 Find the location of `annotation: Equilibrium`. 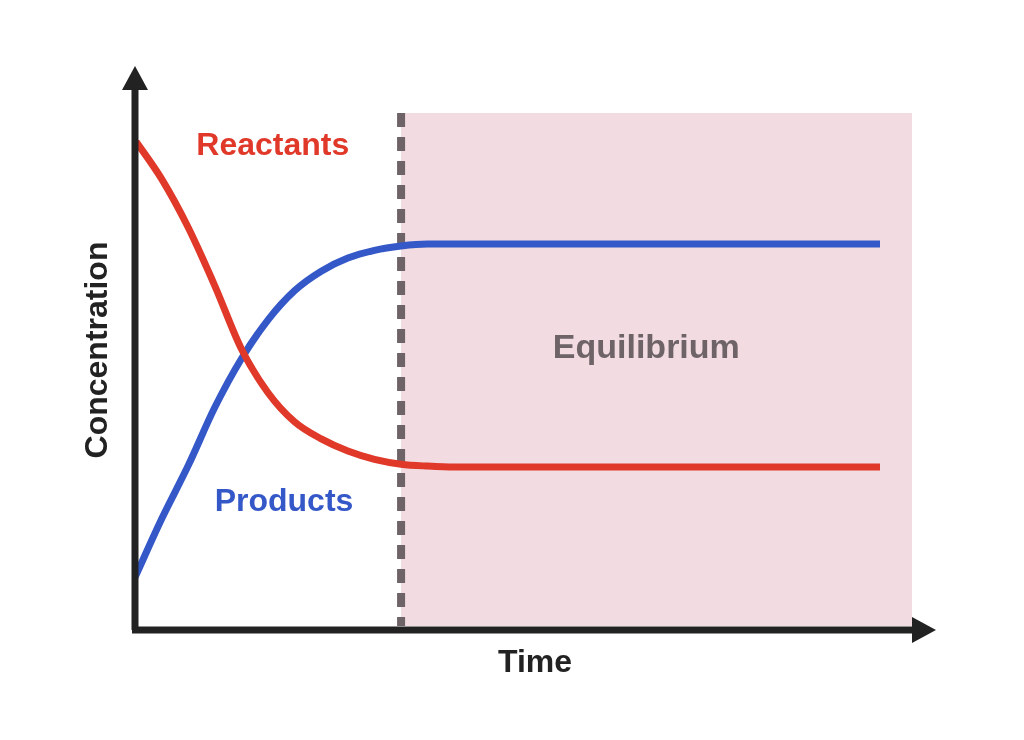

annotation: Equilibrium is located at coordinates (646, 346).